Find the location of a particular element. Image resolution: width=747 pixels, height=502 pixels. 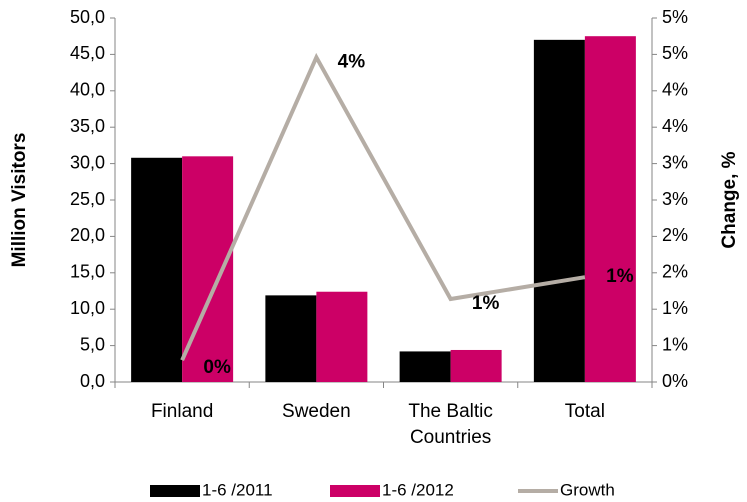

y-tick-label: 20,0 is located at coordinates (87, 235).